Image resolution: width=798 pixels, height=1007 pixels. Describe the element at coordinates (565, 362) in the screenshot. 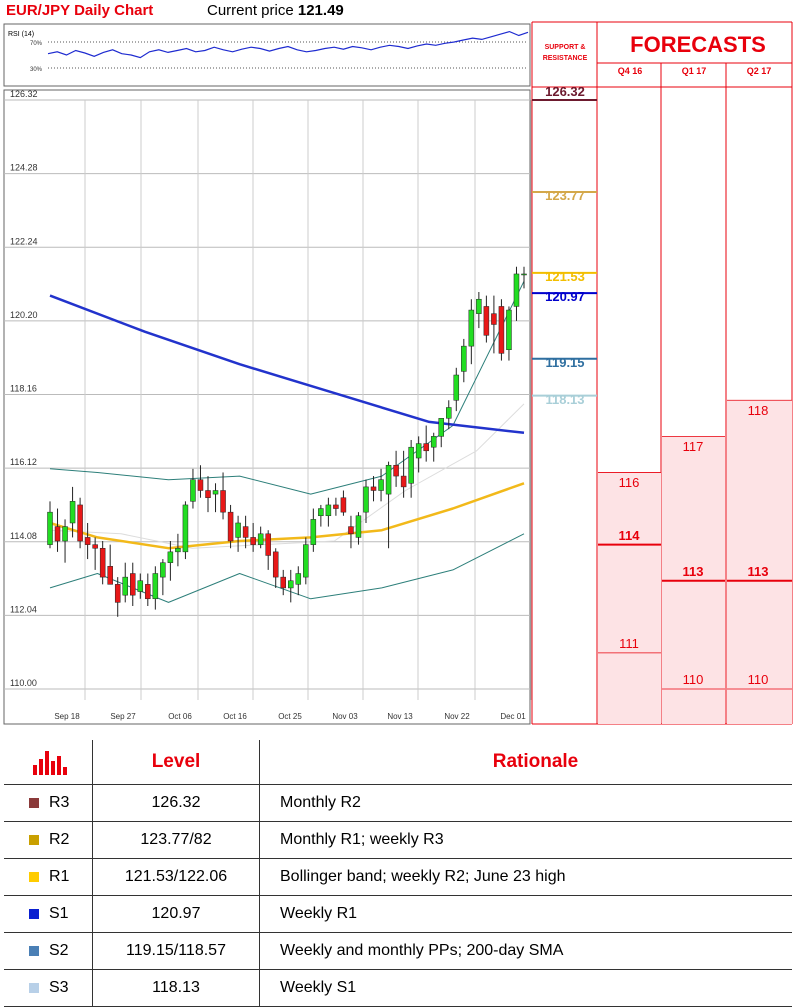

I see `sr-level-value: 119.15` at that location.